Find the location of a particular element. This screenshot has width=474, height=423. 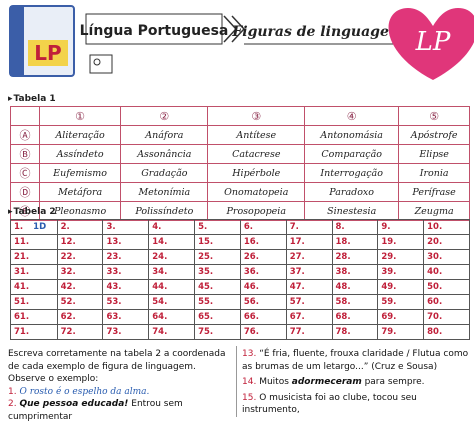

cell-number: 30. is located at coordinates (435, 257).